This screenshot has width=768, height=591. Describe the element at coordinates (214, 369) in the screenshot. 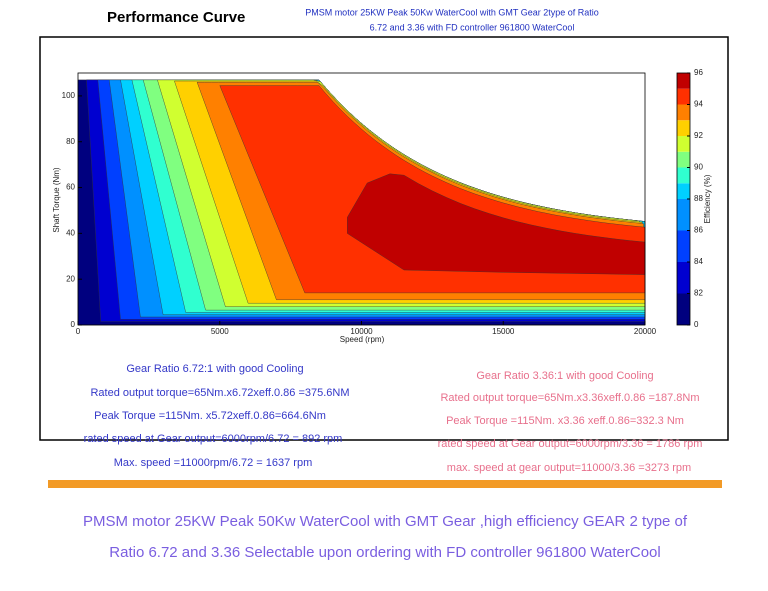

I see `note: Gear Ratio 6.72:1 with good Cooling` at that location.